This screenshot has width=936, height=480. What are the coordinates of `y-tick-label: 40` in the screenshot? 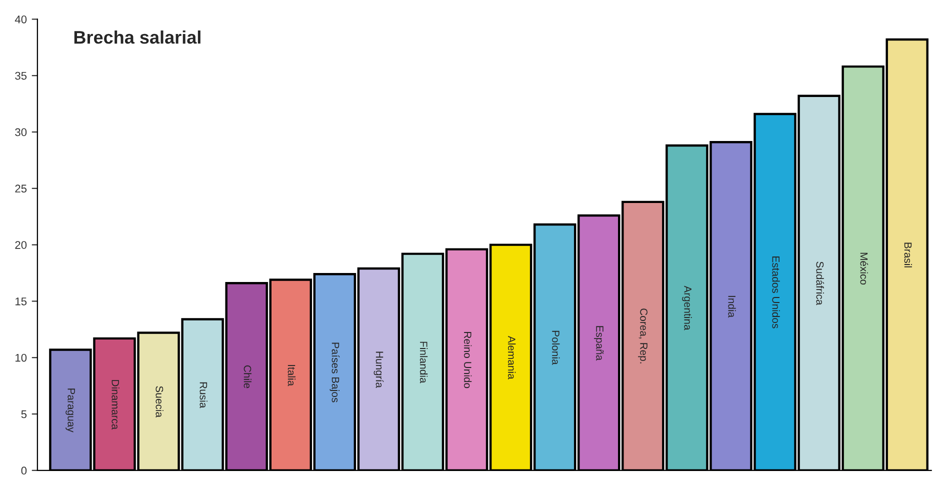 It's located at (20, 19).